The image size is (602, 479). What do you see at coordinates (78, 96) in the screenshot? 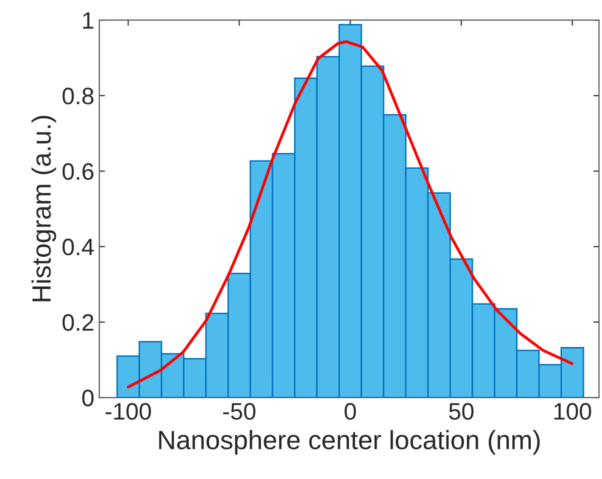
I see `y-tick-label: 0.8` at bounding box center [78, 96].